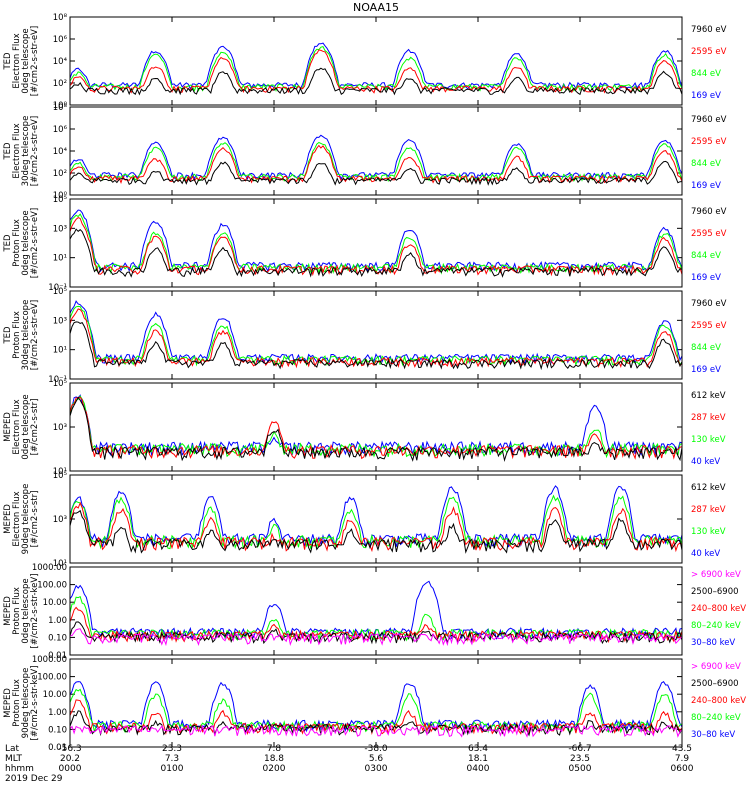 The height and width of the screenshot is (800, 750). I want to click on footer-hhmm-value: 0600, so click(682, 769).